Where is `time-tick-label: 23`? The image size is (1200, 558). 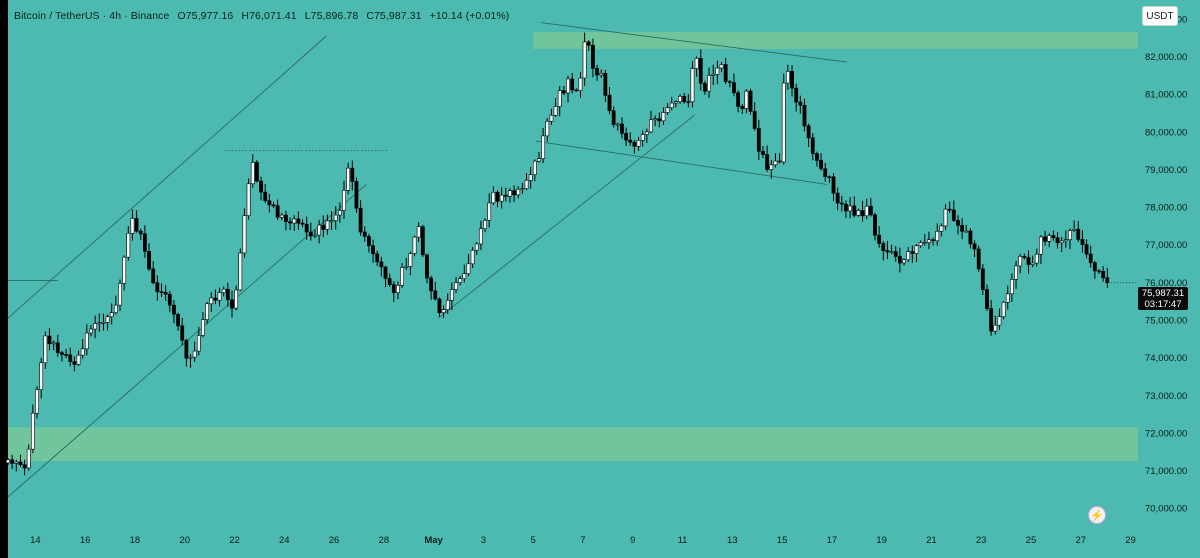 time-tick-label: 23 is located at coordinates (981, 540).